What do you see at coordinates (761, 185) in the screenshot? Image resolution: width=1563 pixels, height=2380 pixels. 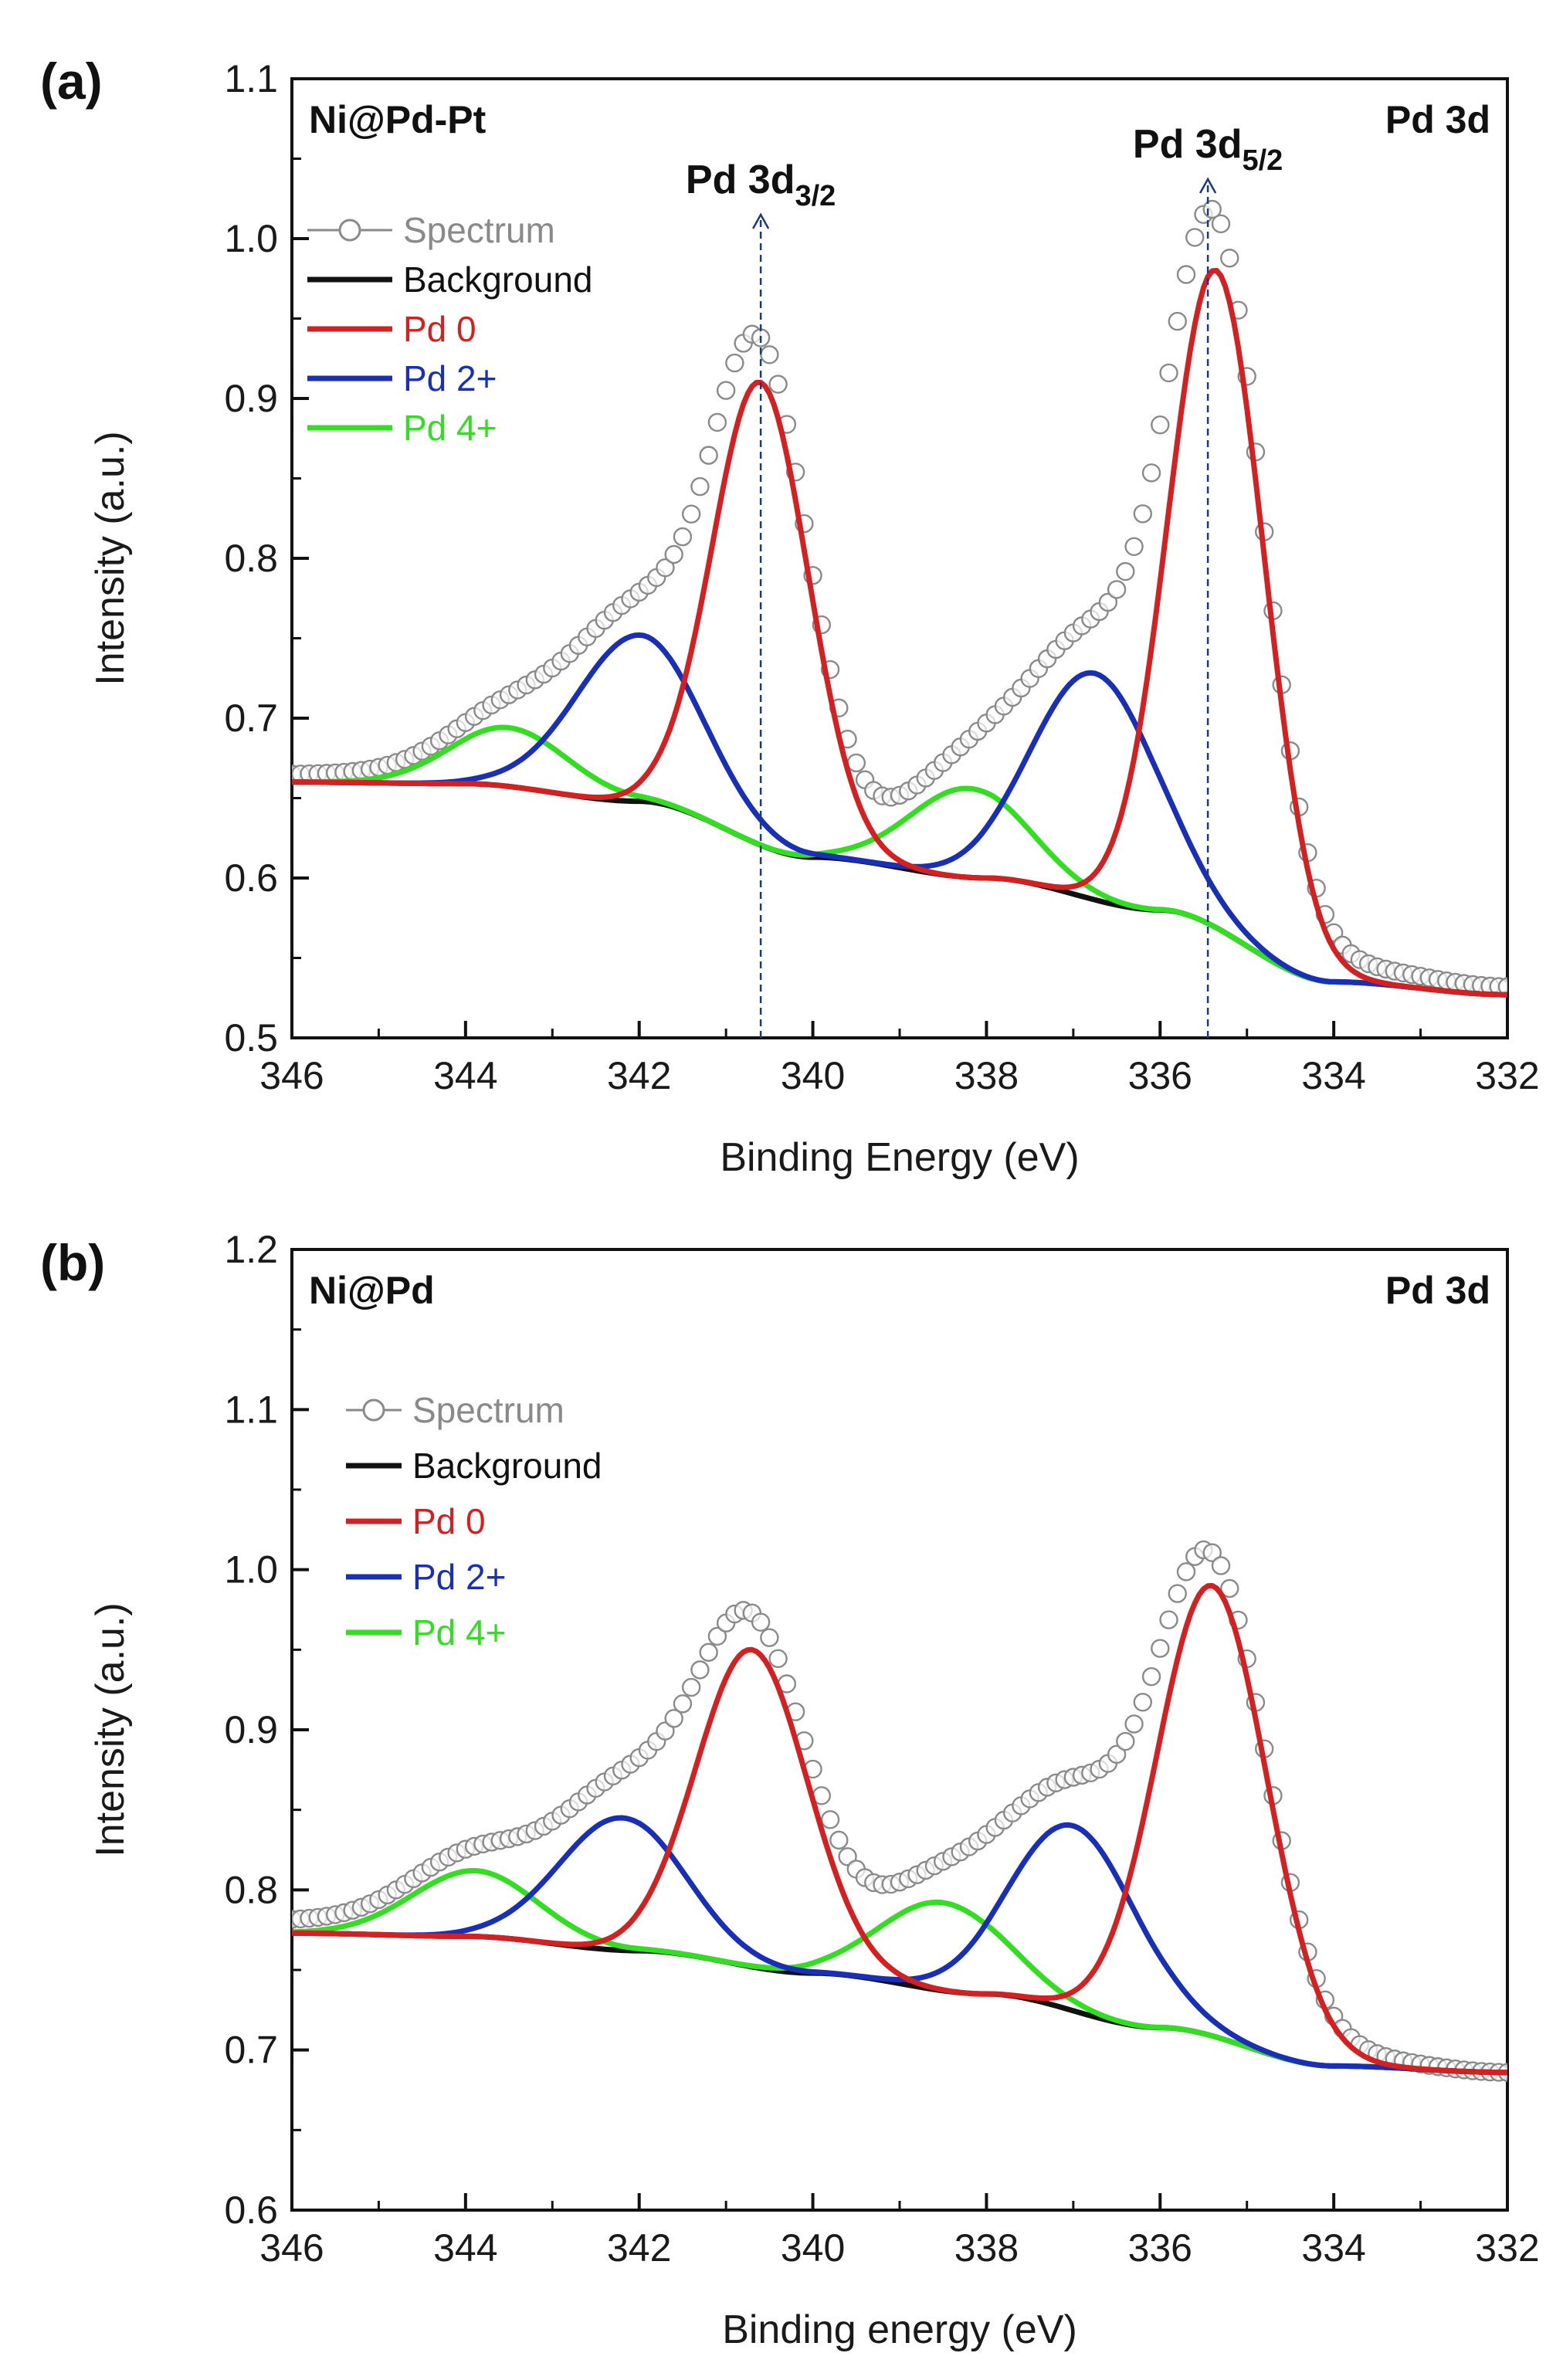 I see `peak-annotation: Pd 3d3/2` at bounding box center [761, 185].